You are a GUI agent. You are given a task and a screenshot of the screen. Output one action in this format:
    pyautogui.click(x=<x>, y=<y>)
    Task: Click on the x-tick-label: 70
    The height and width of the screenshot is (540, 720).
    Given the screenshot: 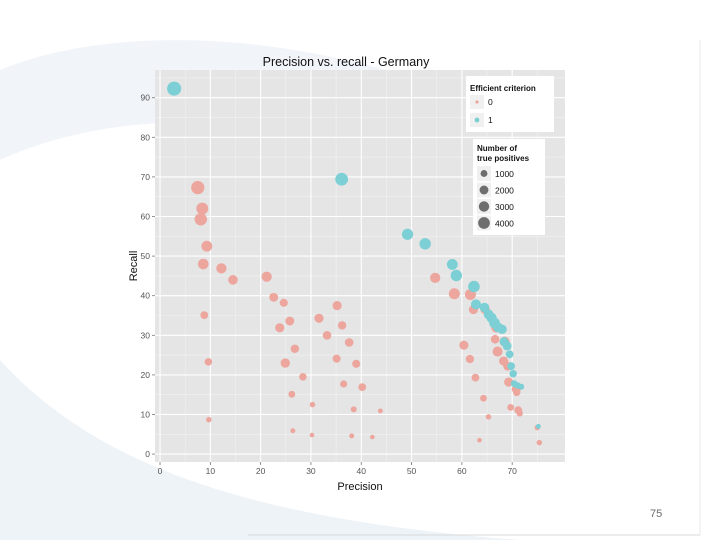 What is the action you would take?
    pyautogui.click(x=512, y=471)
    